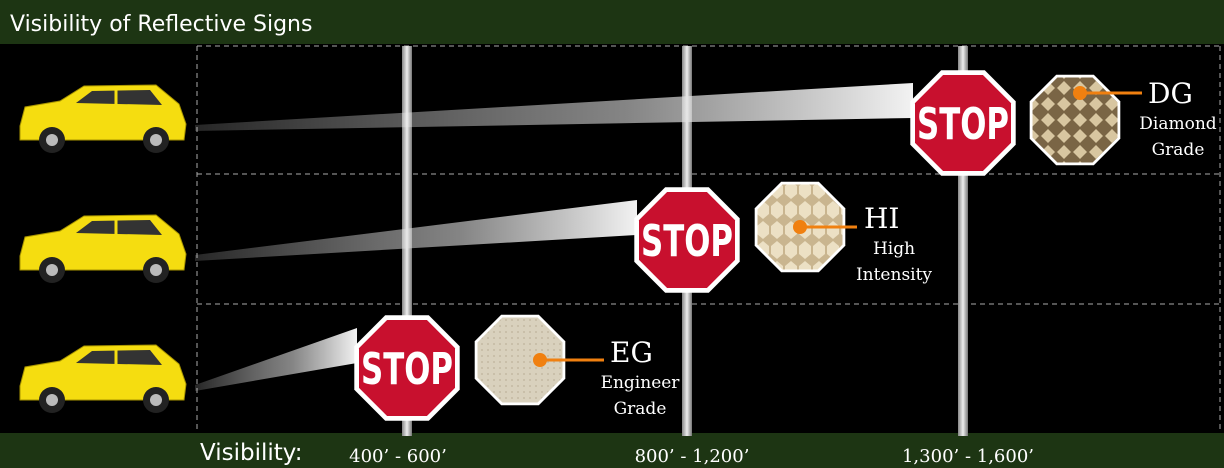 The image size is (1224, 468). What do you see at coordinates (968, 456) in the screenshot?
I see `visibility-range: 1,300’ - 1,600’` at bounding box center [968, 456].